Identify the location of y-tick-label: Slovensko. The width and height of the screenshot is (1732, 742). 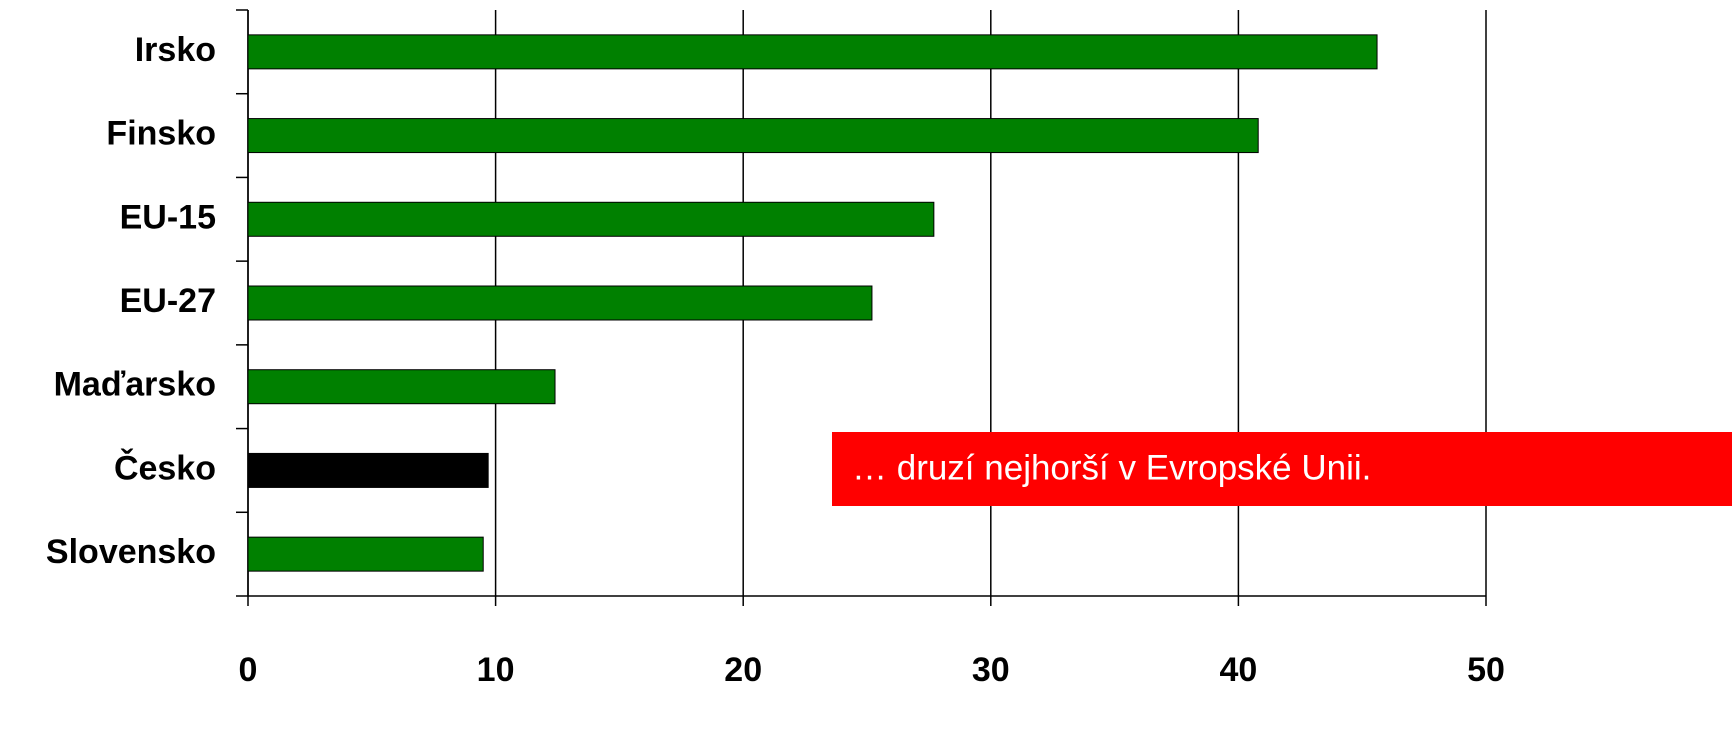
(131, 552).